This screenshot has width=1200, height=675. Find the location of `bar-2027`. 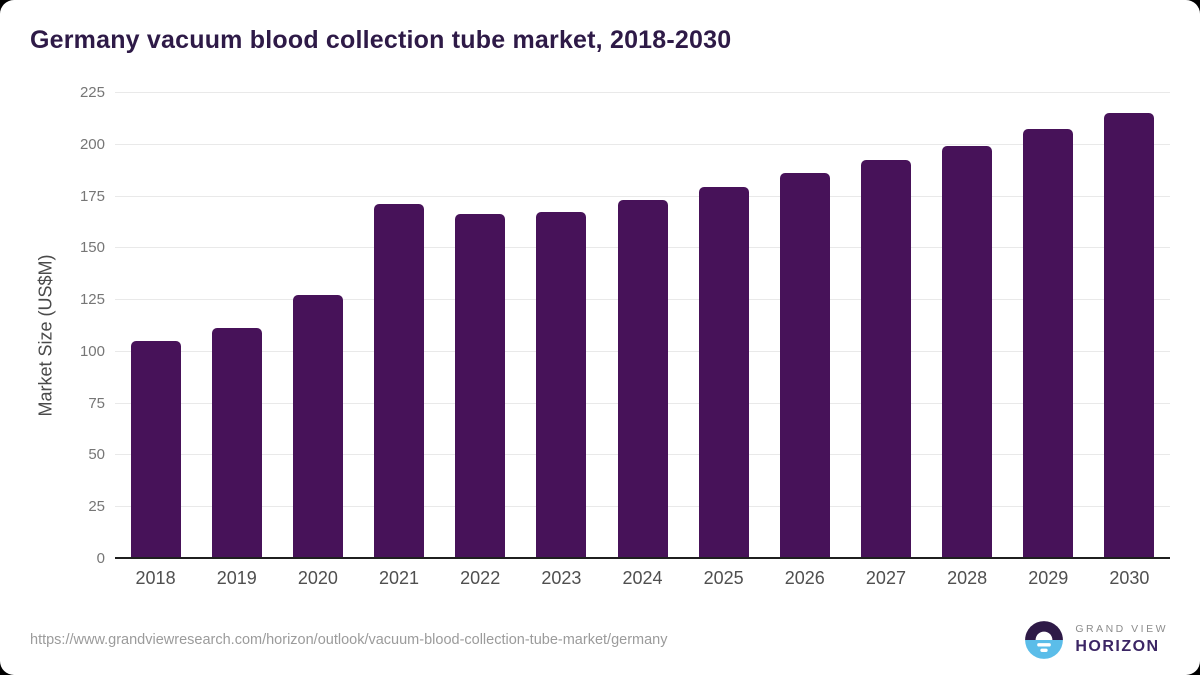

bar-2027 is located at coordinates (885, 359).